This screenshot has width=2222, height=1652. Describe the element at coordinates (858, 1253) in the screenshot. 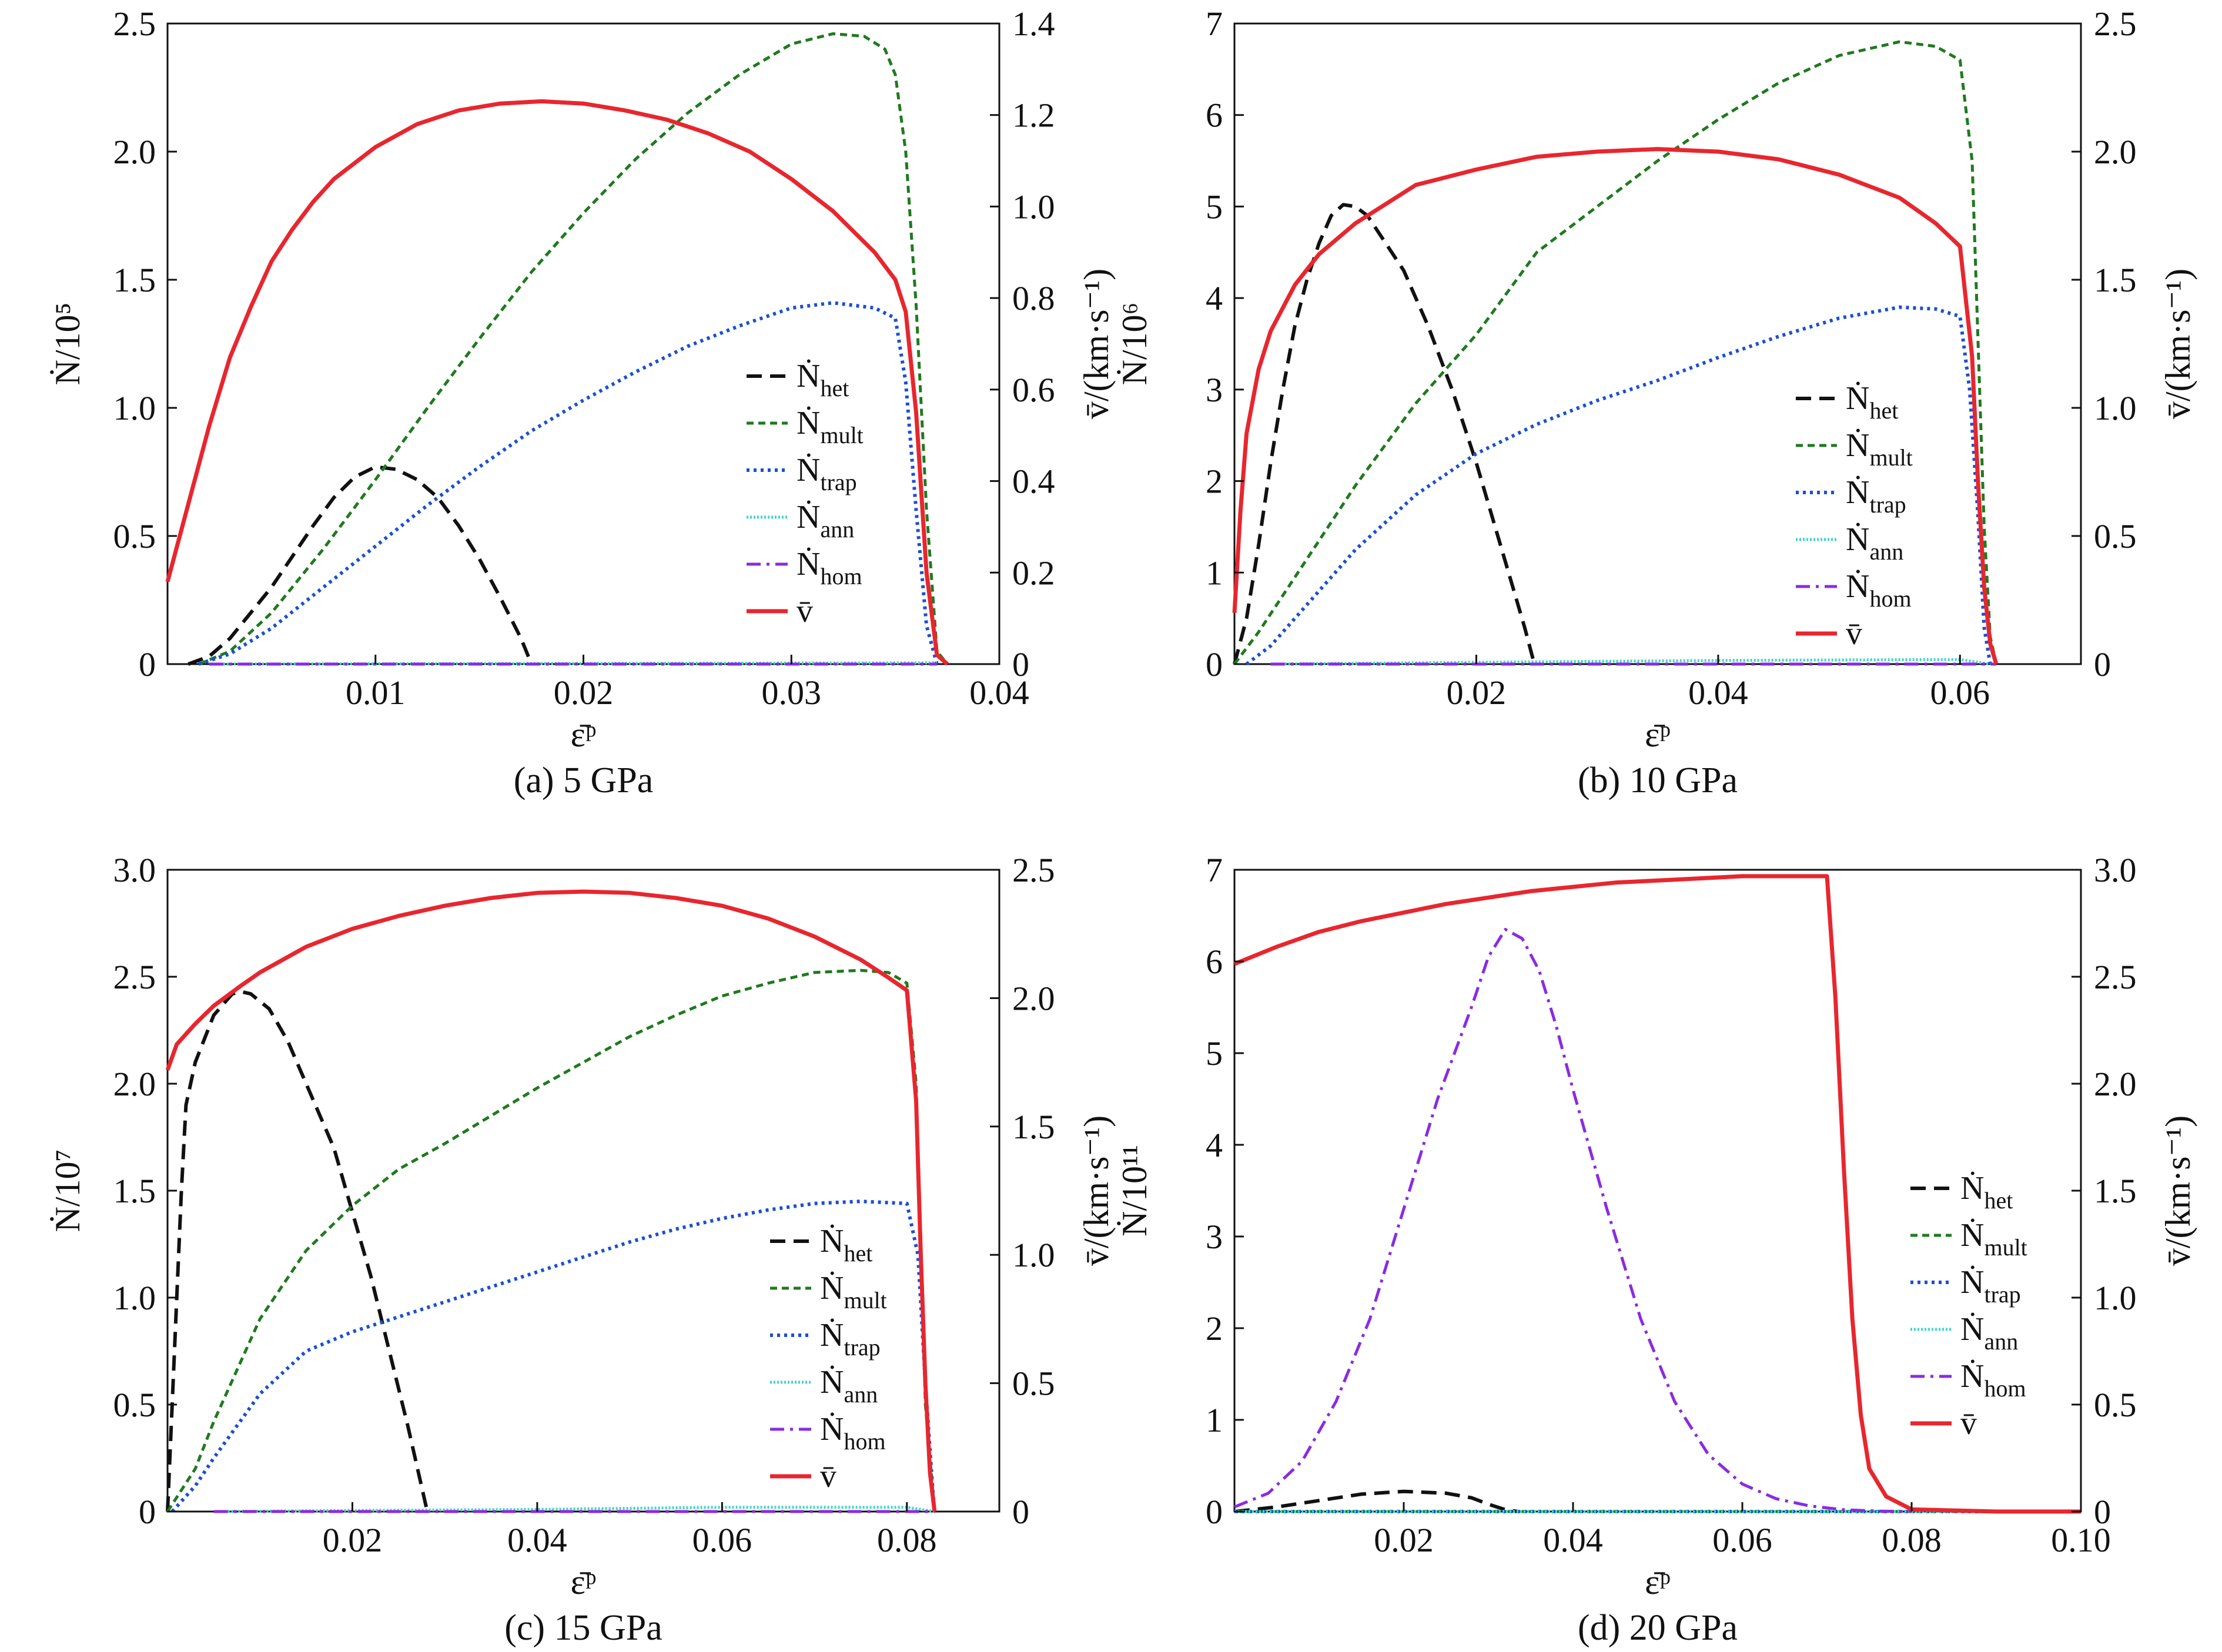

I see `legend-label-subscript: het` at that location.